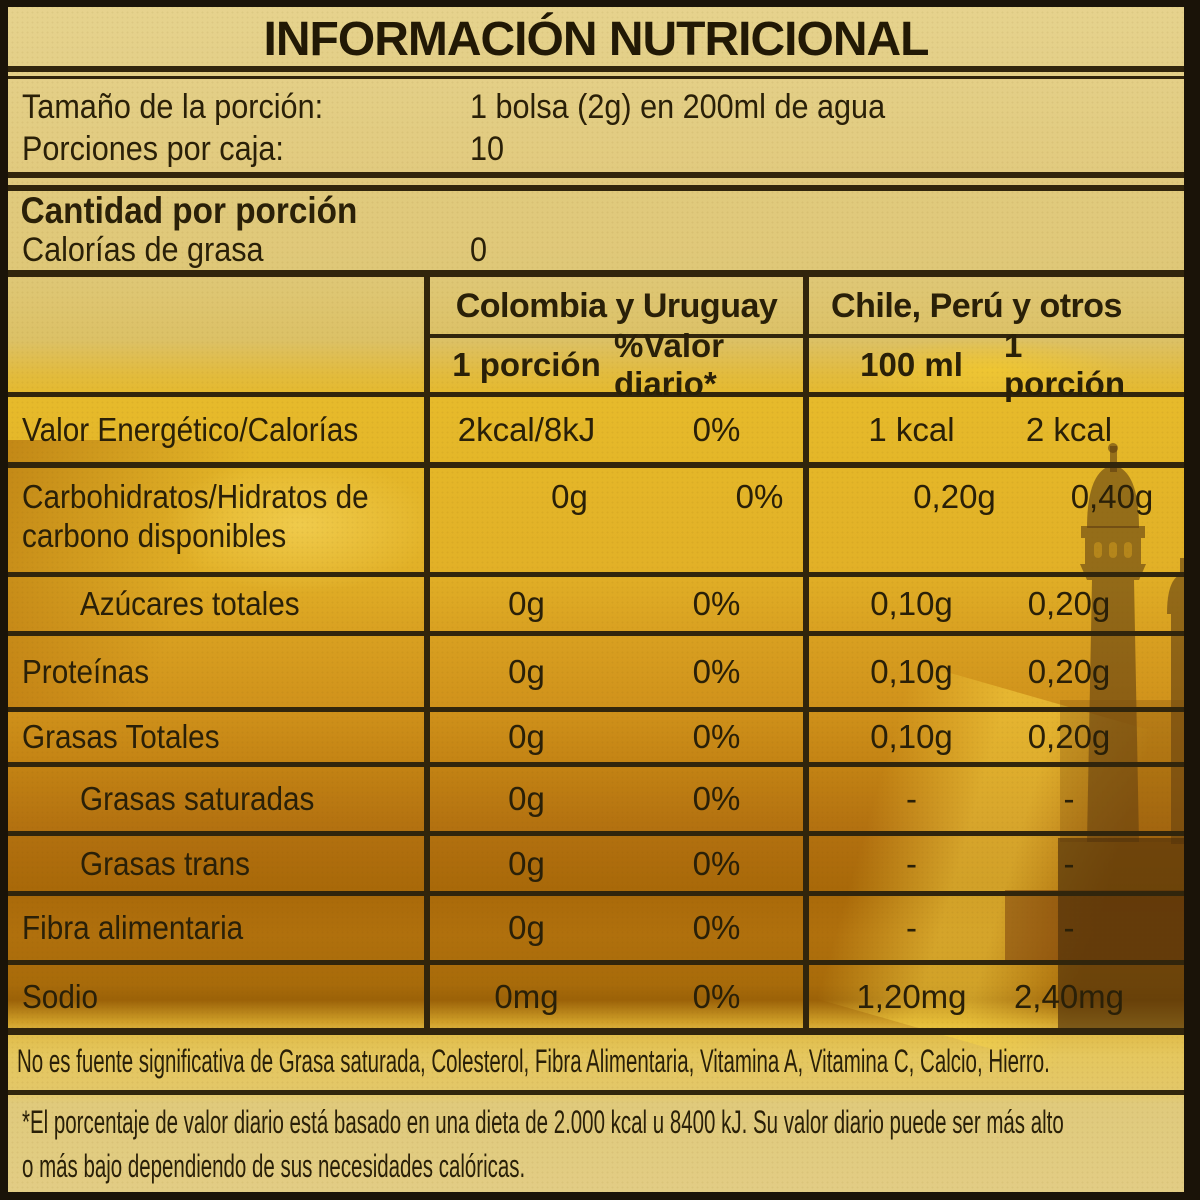 The image size is (1200, 1200). What do you see at coordinates (1064, 364) in the screenshot?
I see `subheader-1-porcion-chile: 1 porción` at bounding box center [1064, 364].